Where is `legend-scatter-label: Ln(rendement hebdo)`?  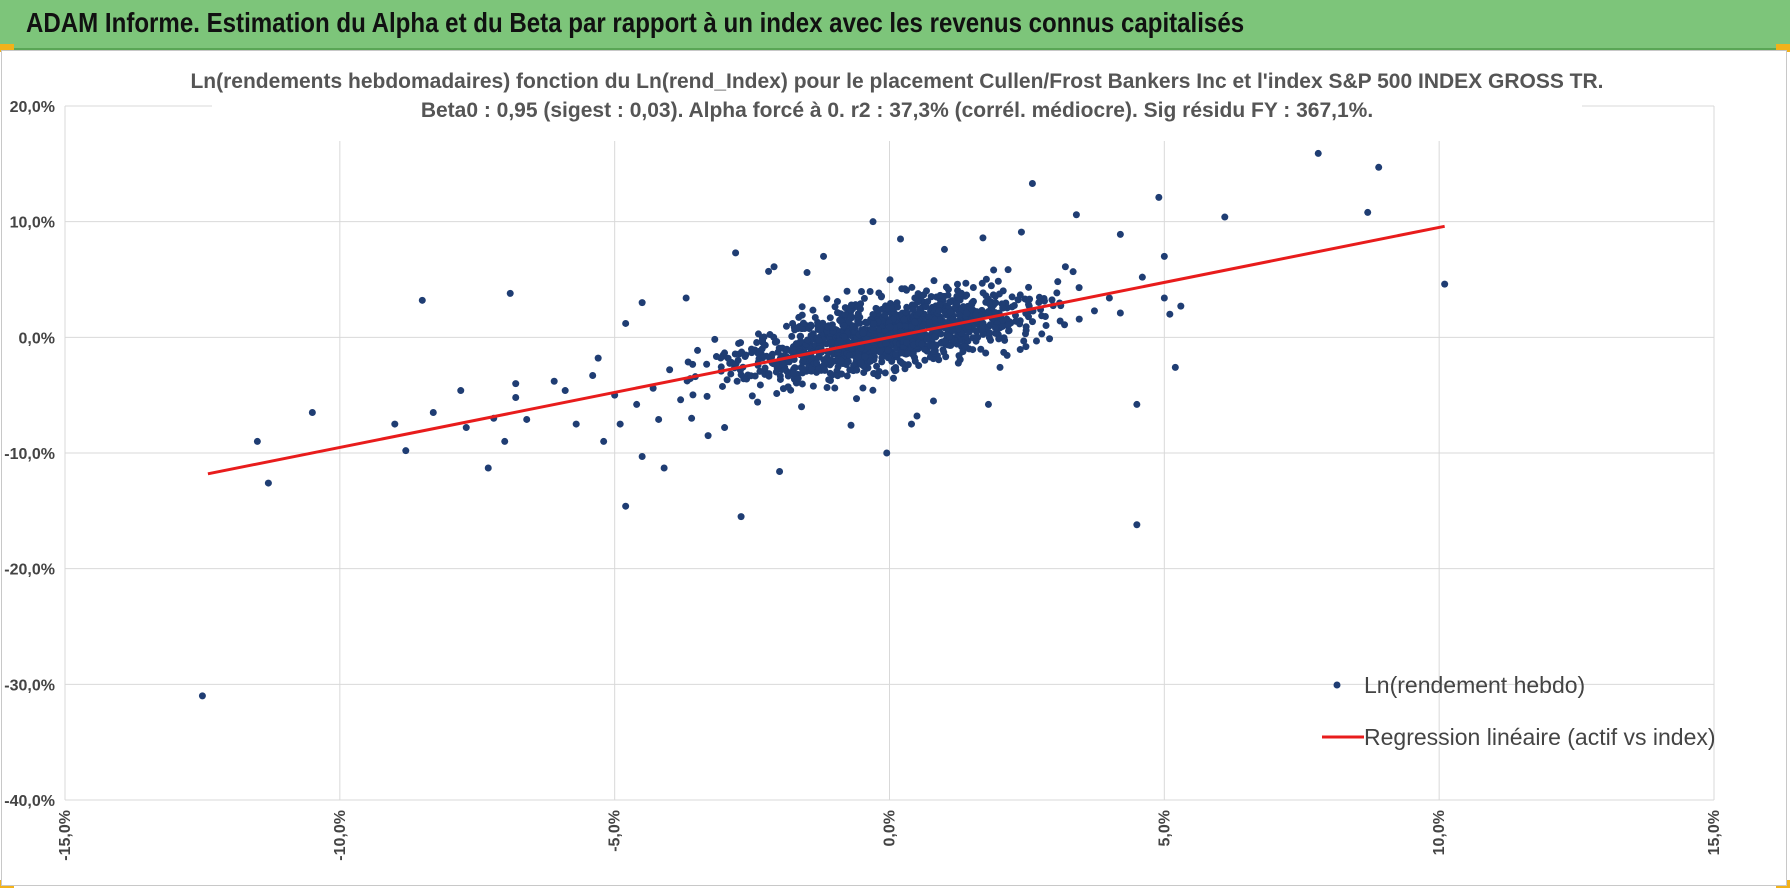
legend-scatter-label: Ln(rendement hebdo) is located at coordinates (1474, 685).